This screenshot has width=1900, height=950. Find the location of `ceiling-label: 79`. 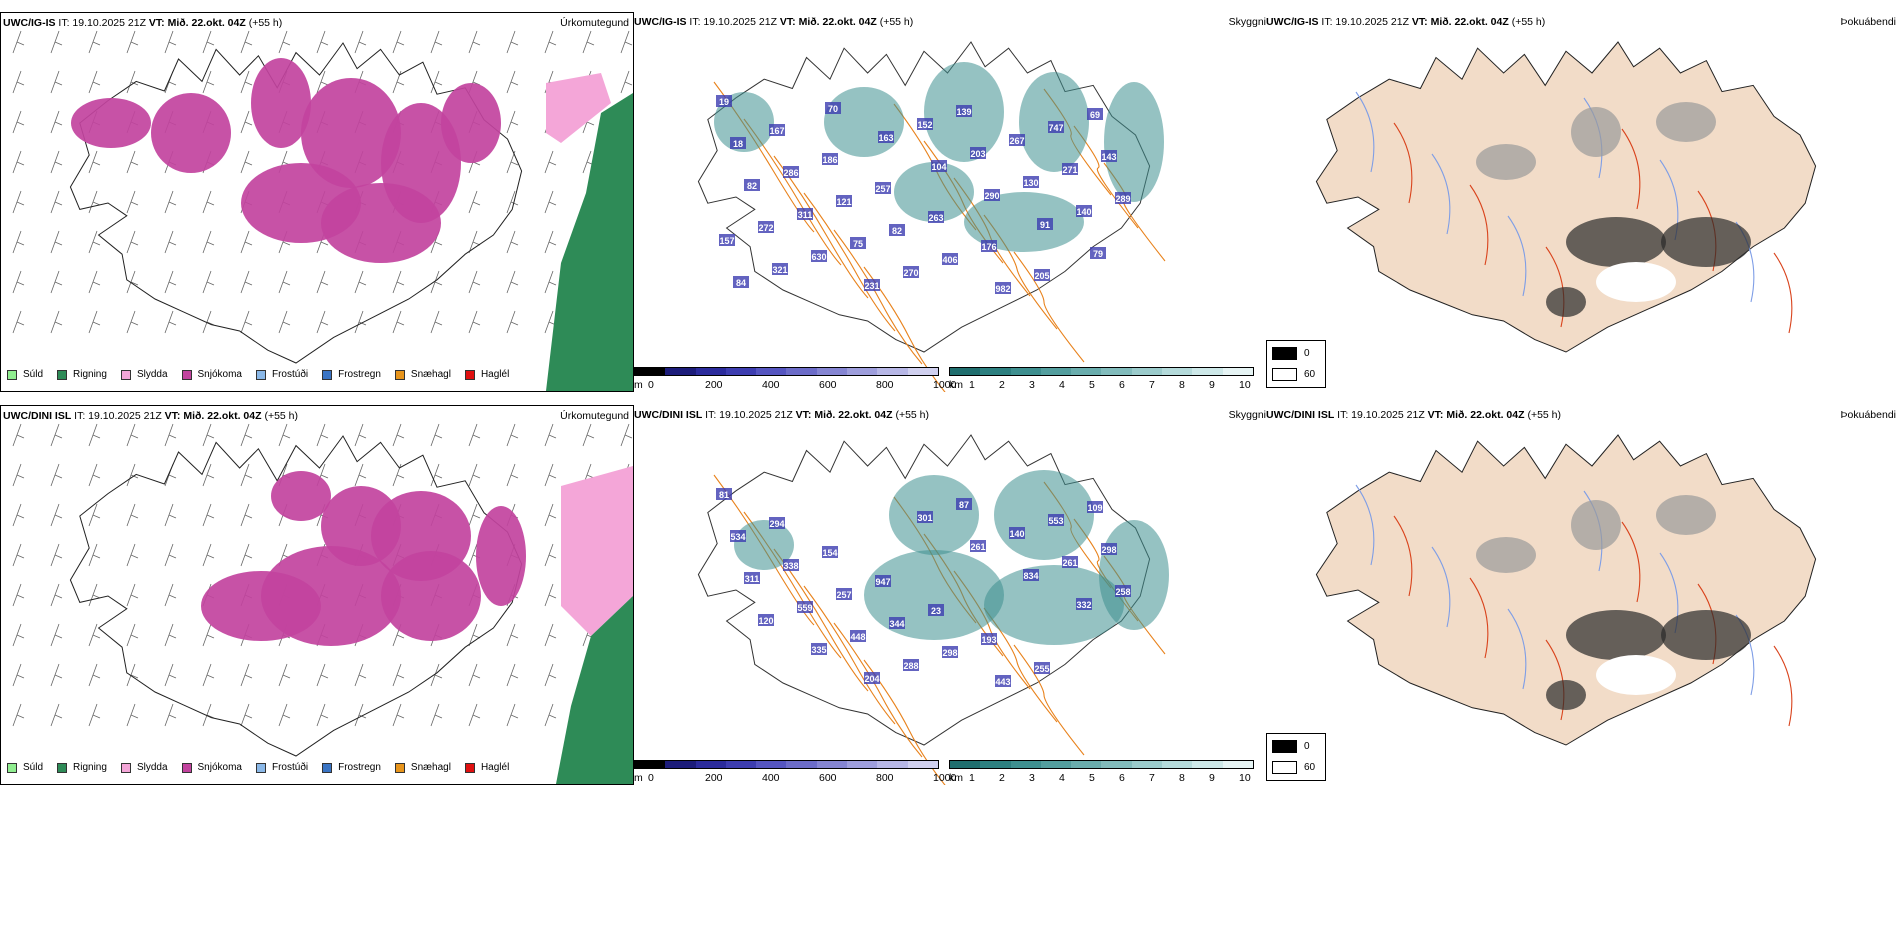

ceiling-label: 79 is located at coordinates (1098, 254).